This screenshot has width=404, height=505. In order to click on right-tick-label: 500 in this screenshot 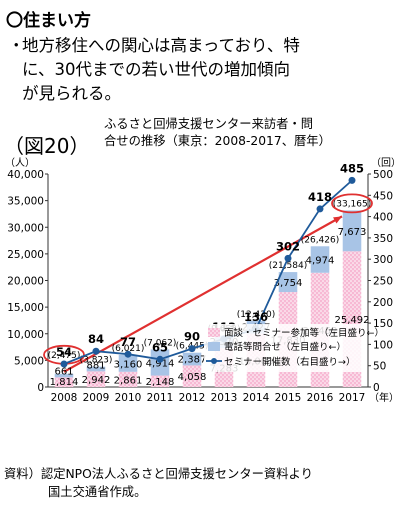, I will do `click(383, 175)`.